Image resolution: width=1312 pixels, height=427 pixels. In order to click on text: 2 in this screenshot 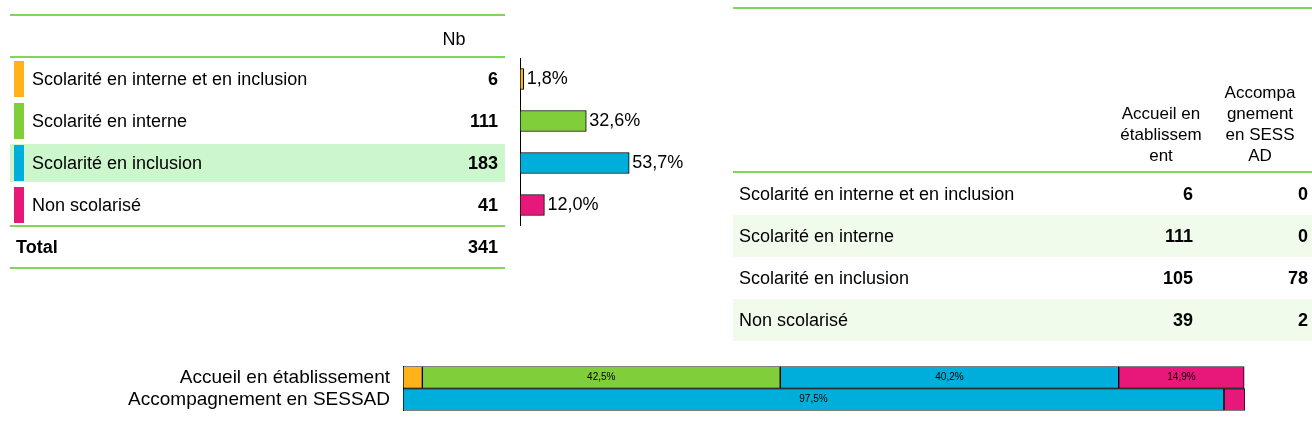, I will do `click(1302, 320)`.